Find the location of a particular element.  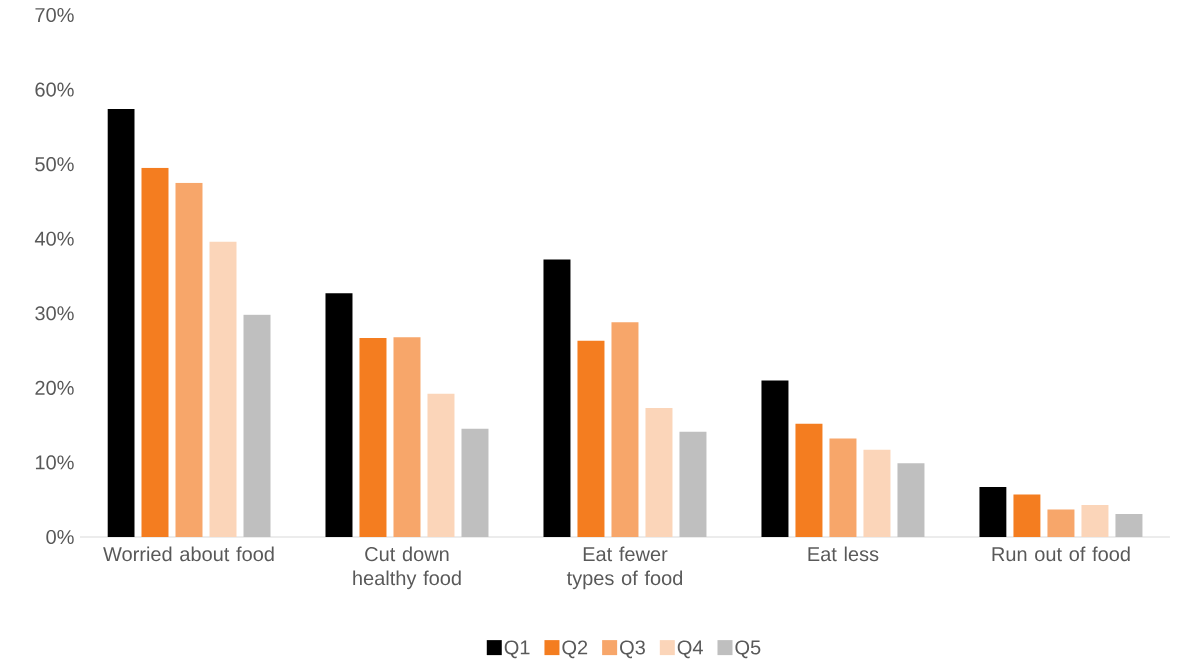

legend-label: Q5 is located at coordinates (748, 649).